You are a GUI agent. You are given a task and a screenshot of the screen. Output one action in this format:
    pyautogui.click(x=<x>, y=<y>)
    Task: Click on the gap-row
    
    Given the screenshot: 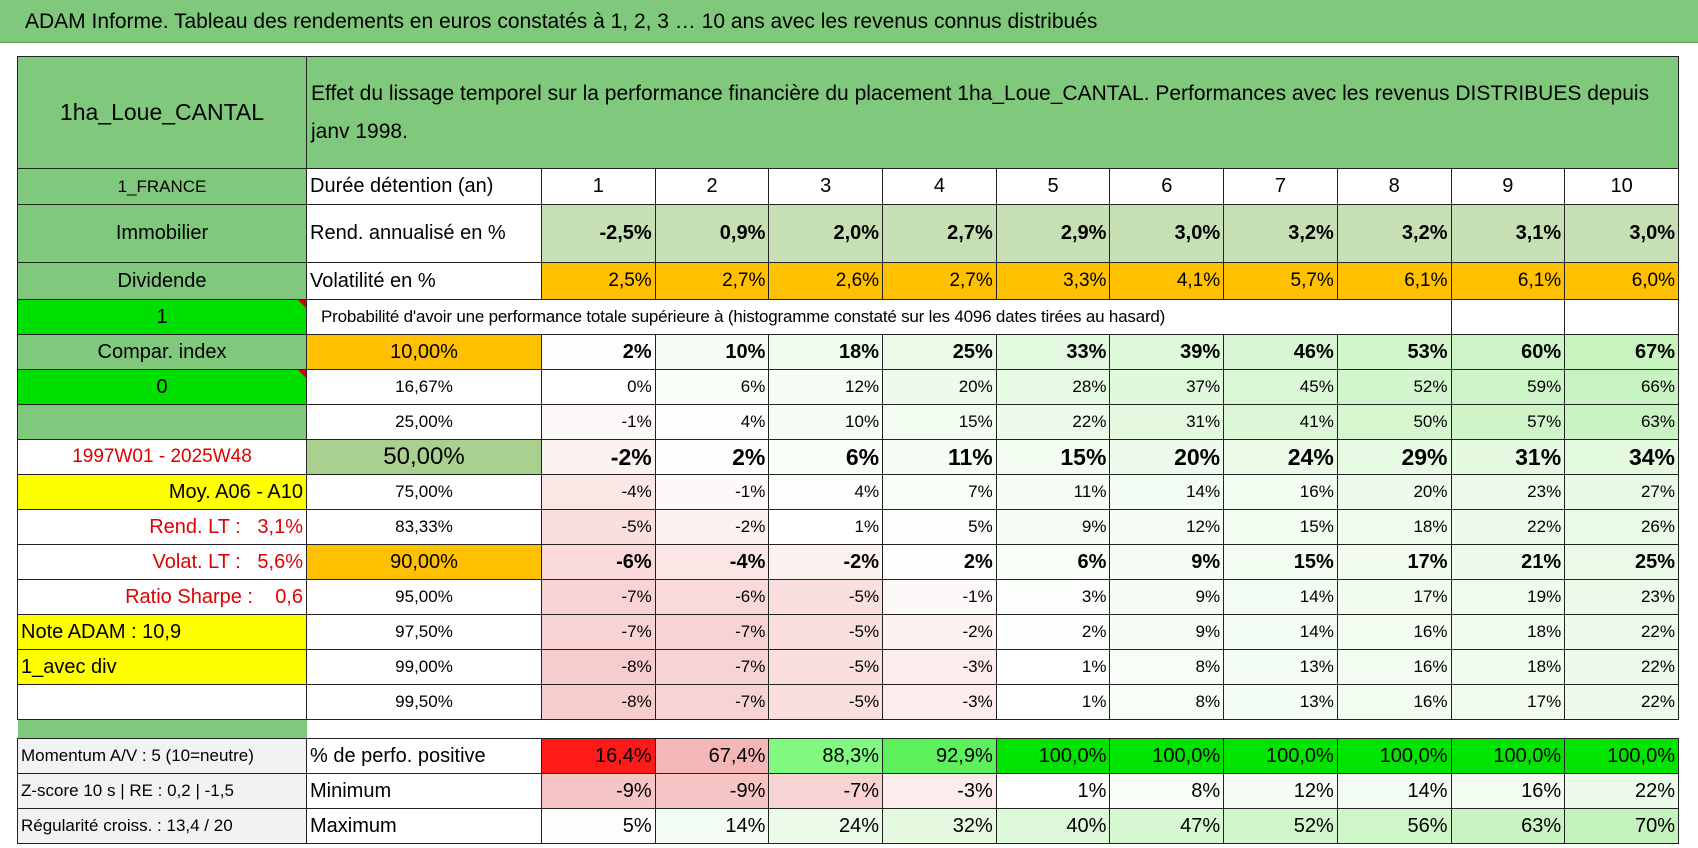 What is the action you would take?
    pyautogui.click(x=848, y=729)
    